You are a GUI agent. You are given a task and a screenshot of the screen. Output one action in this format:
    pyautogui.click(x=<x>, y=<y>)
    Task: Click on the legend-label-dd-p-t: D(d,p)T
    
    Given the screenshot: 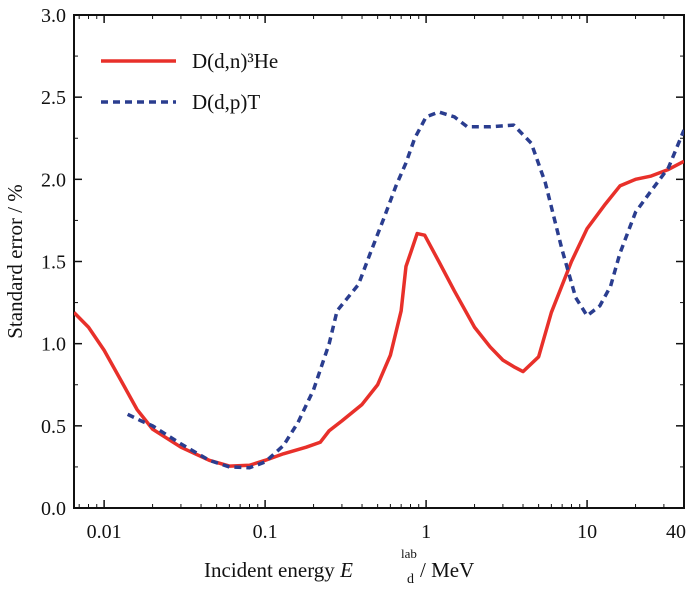 What is the action you would take?
    pyautogui.click(x=226, y=102)
    